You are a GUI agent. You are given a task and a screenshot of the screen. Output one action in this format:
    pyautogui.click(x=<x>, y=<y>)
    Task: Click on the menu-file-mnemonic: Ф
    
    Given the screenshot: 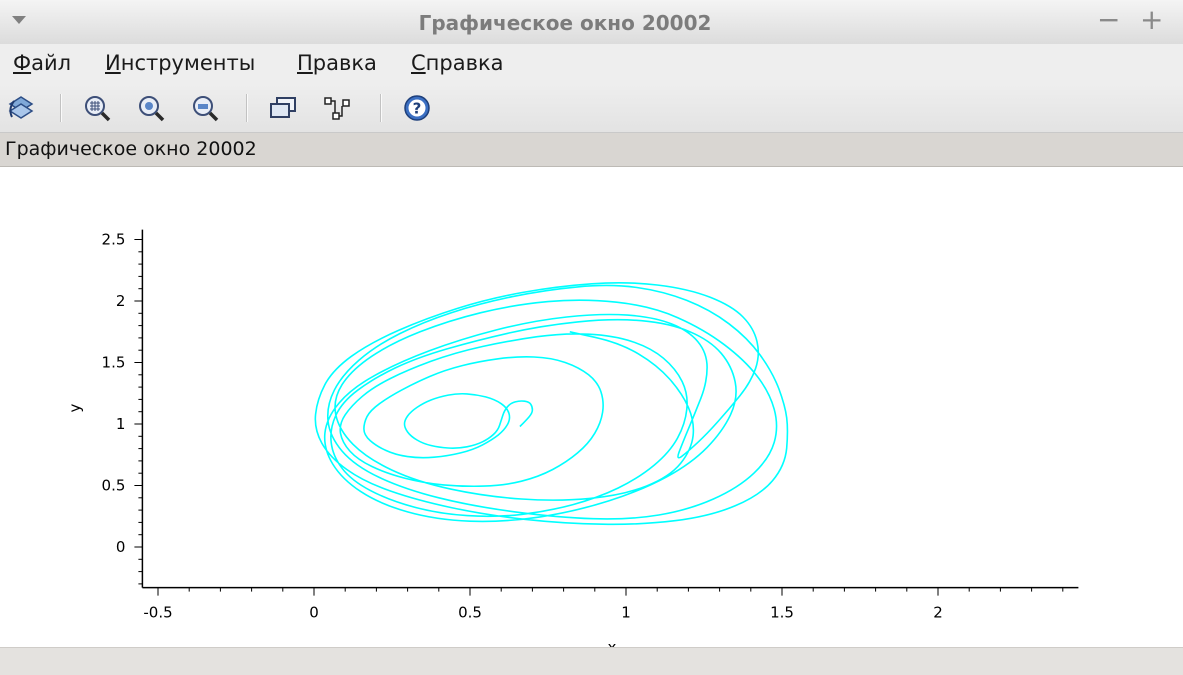 What is the action you would take?
    pyautogui.click(x=22, y=63)
    